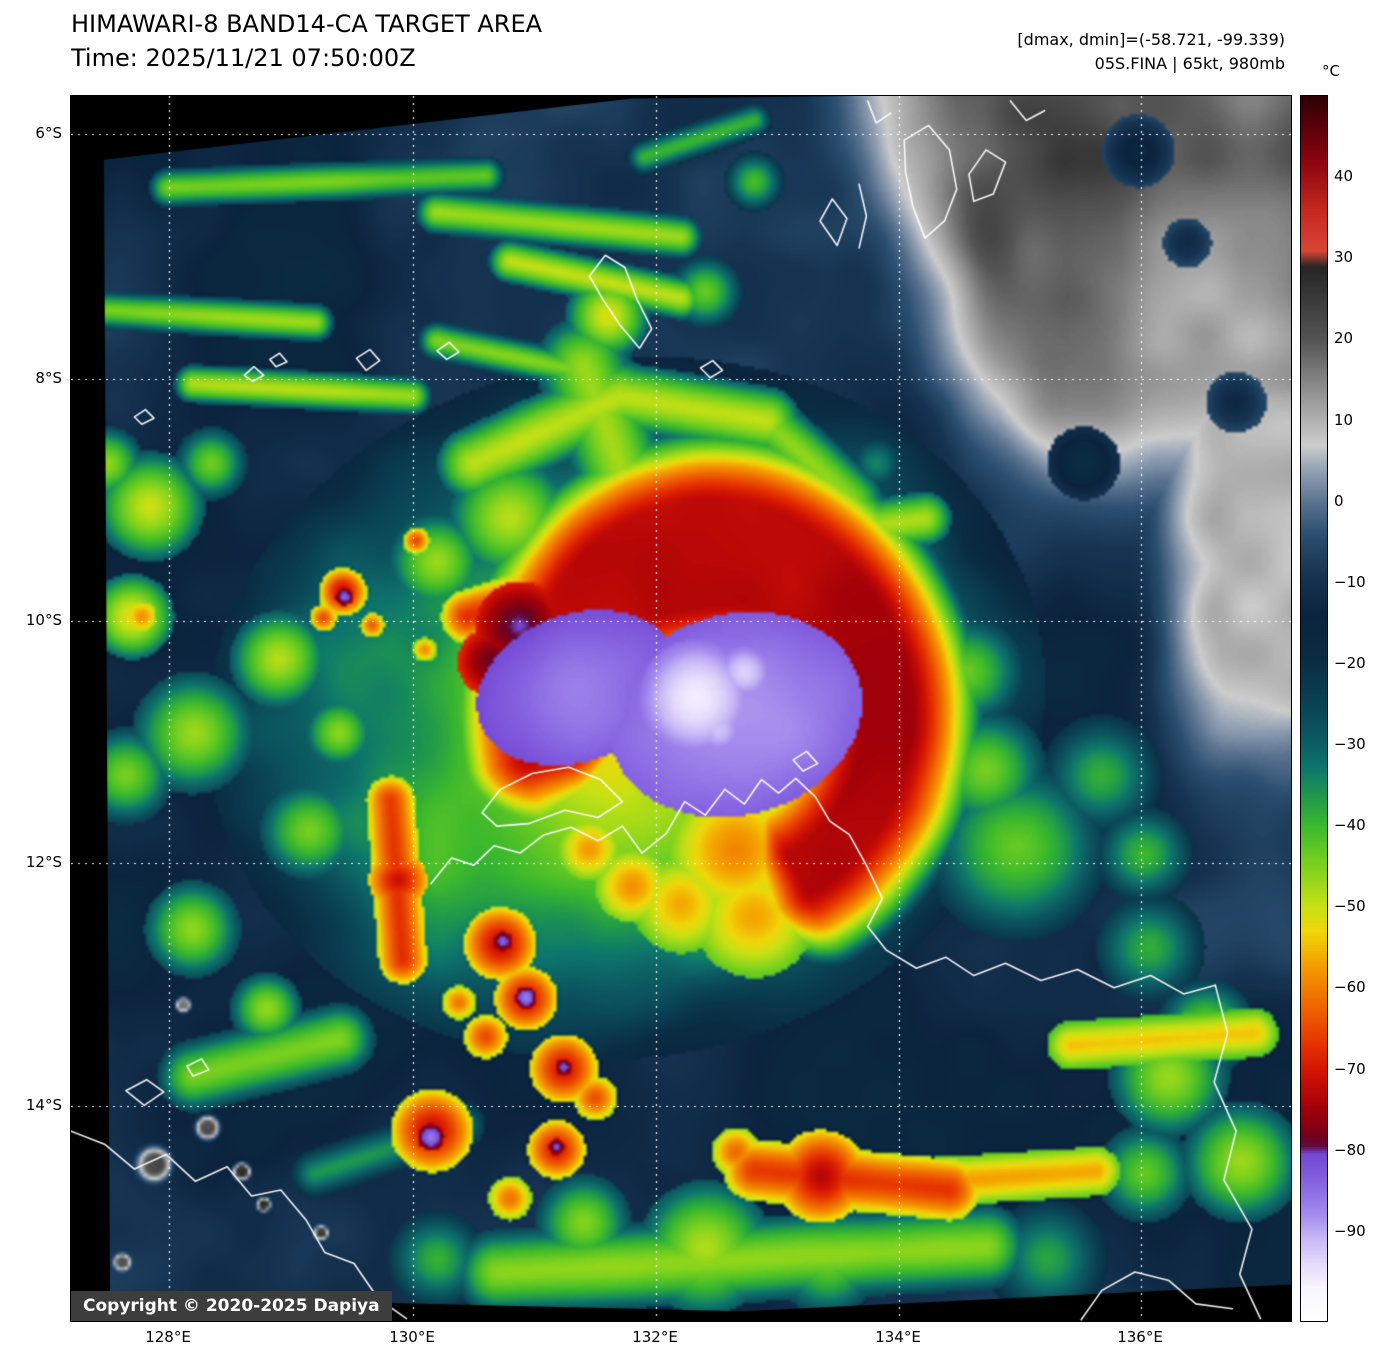 Image resolution: width=1388 pixels, height=1359 pixels. I want to click on colorbar-tick-label: 40, so click(1344, 176).